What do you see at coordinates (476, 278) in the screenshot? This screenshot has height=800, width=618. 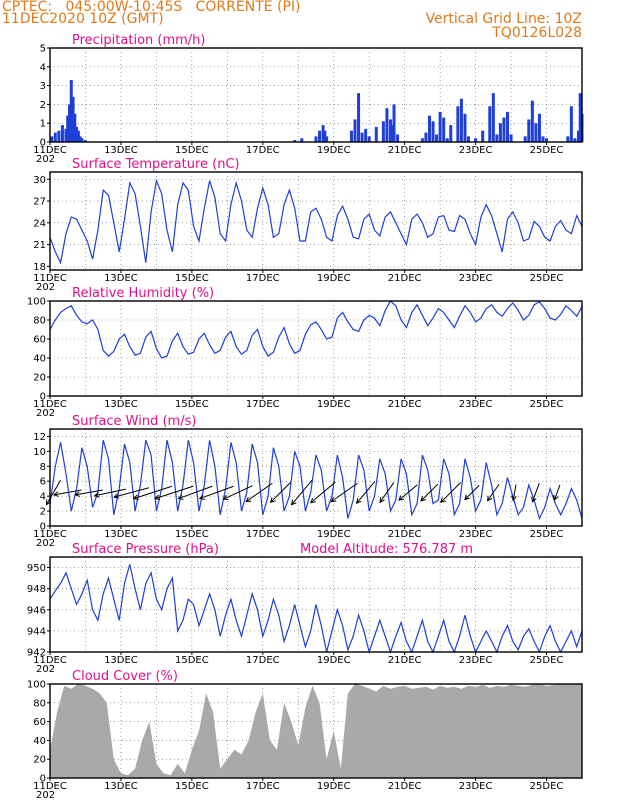 I see `x-date-label: 23DEC` at bounding box center [476, 278].